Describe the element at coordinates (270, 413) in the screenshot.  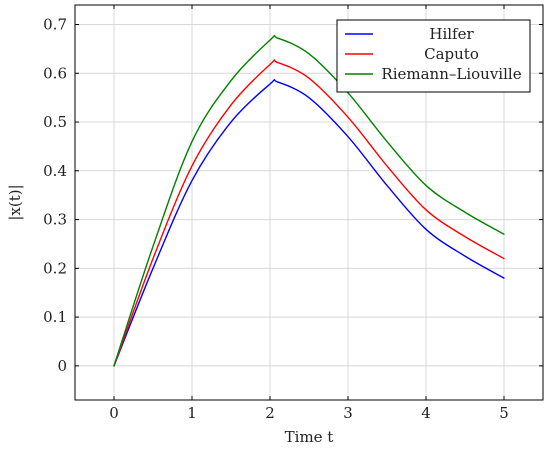
I see `x-tick-label: 2` at that location.